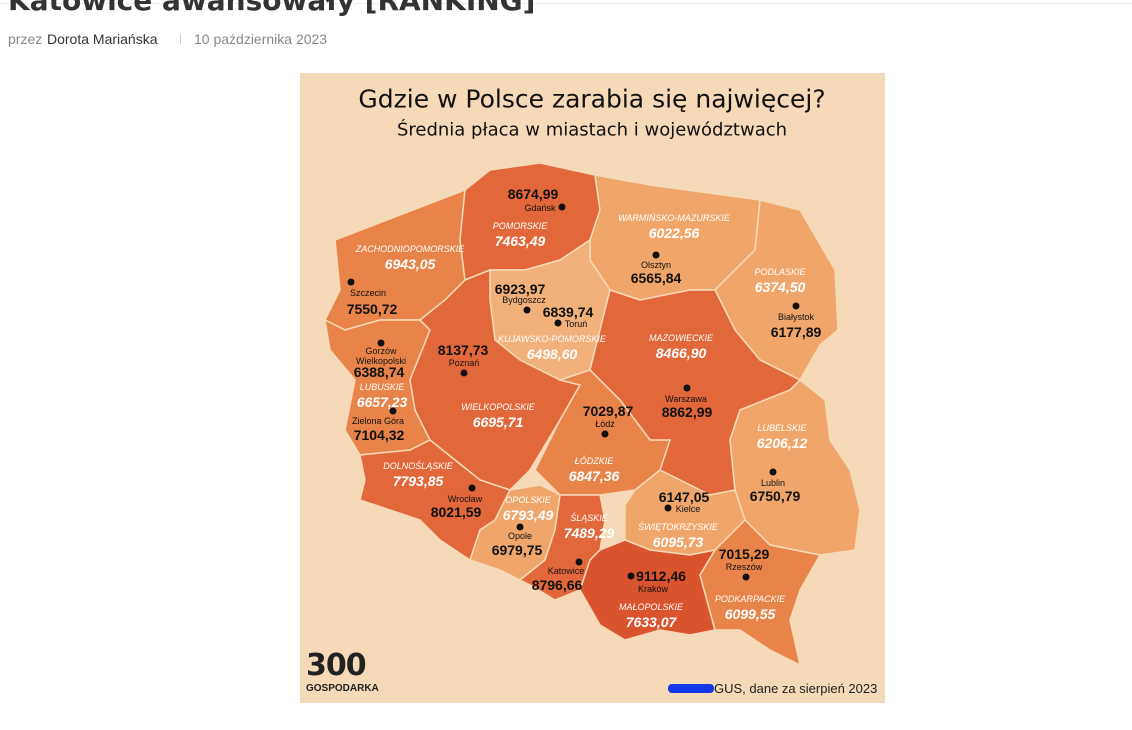 The width and height of the screenshot is (1132, 730). I want to click on city-name: Lublin, so click(773, 483).